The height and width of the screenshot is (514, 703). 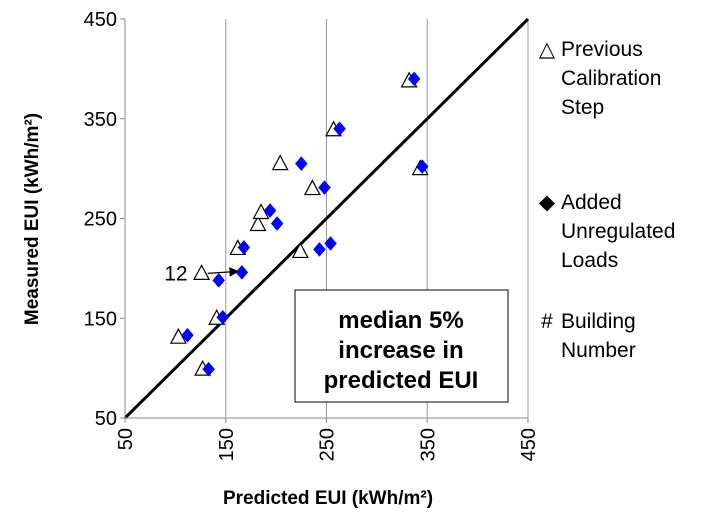 What do you see at coordinates (32, 219) in the screenshot?
I see `y-axis-title: Measured EUI (kWh/m²)` at bounding box center [32, 219].